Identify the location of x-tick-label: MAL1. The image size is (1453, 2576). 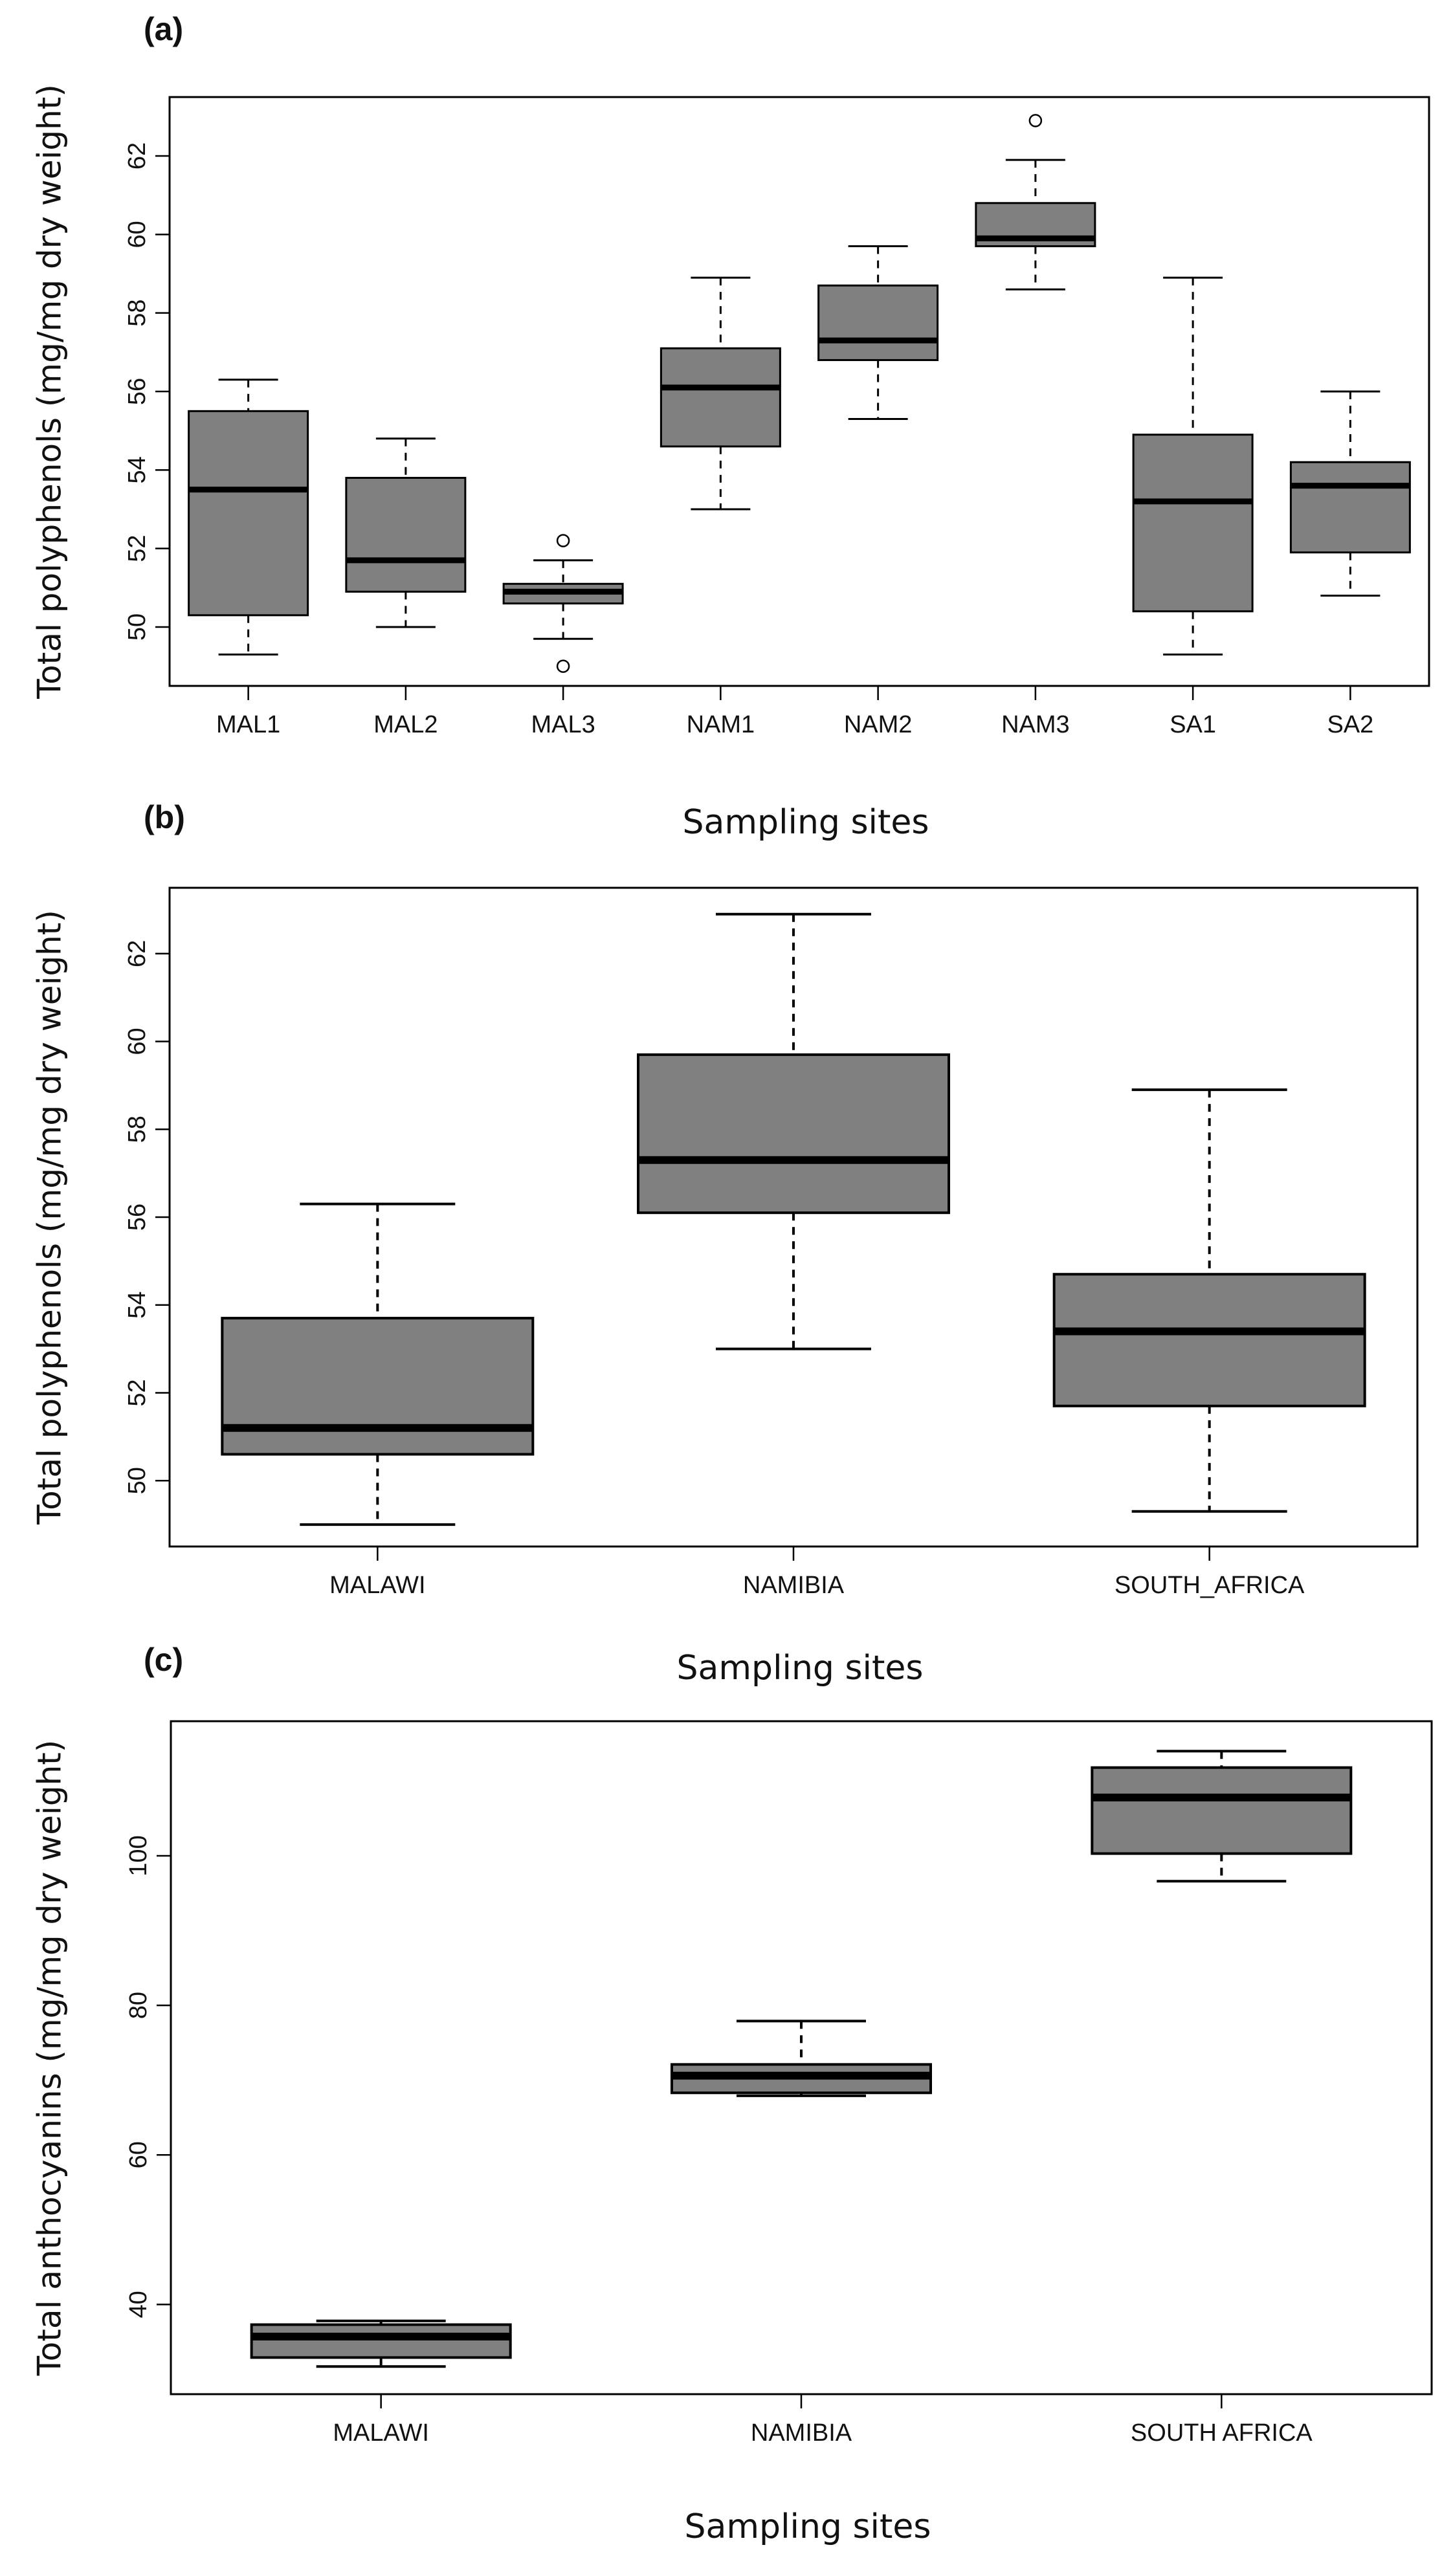
(248, 724).